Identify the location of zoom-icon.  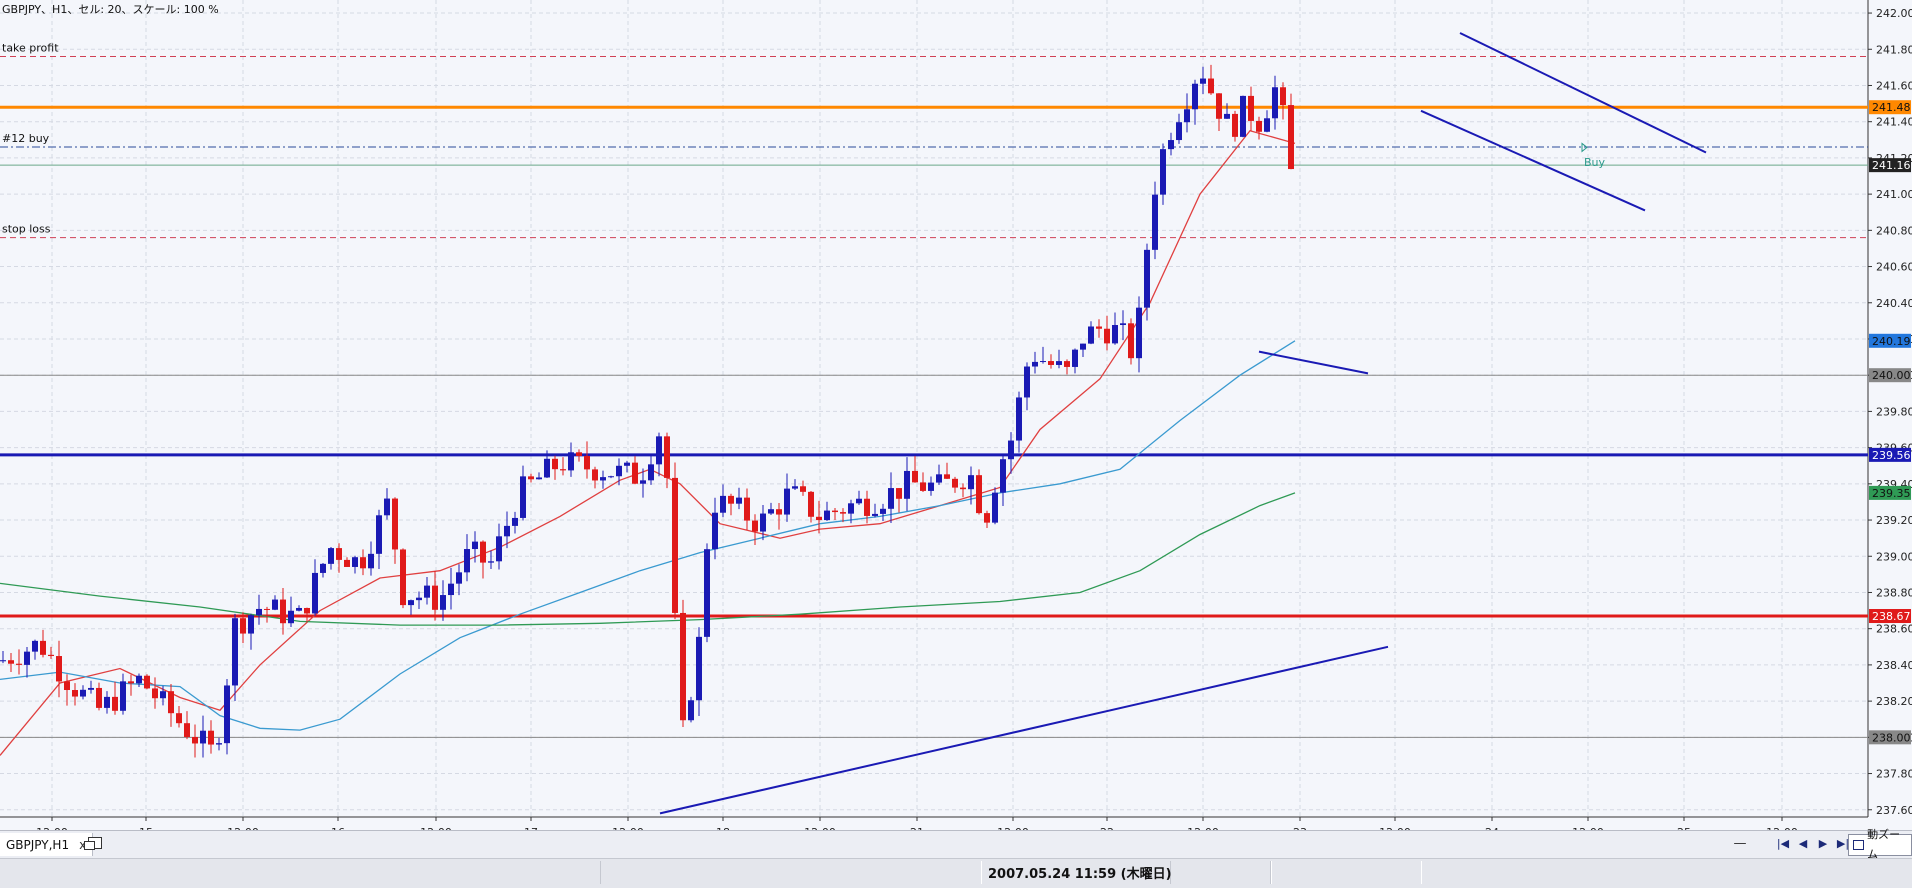
(1859, 845).